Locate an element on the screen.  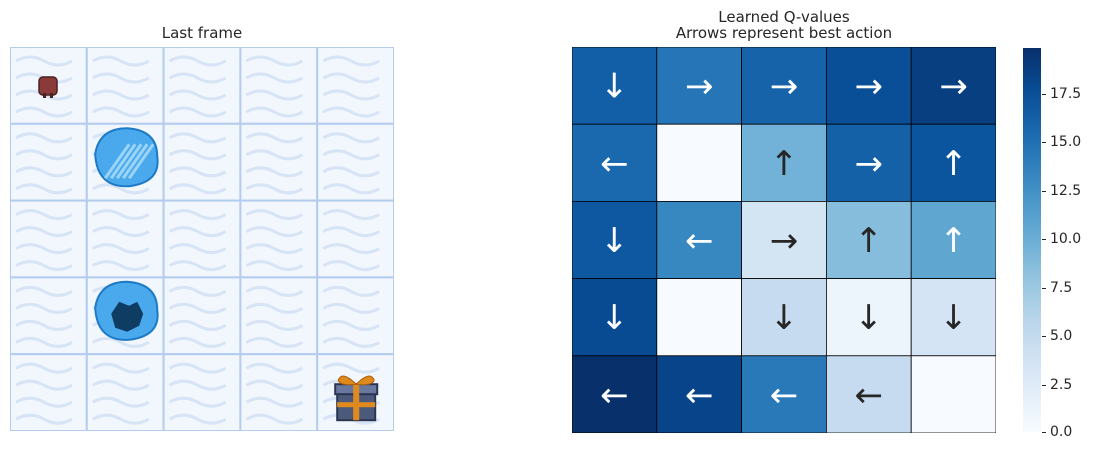
agent-icon is located at coordinates (48, 86).